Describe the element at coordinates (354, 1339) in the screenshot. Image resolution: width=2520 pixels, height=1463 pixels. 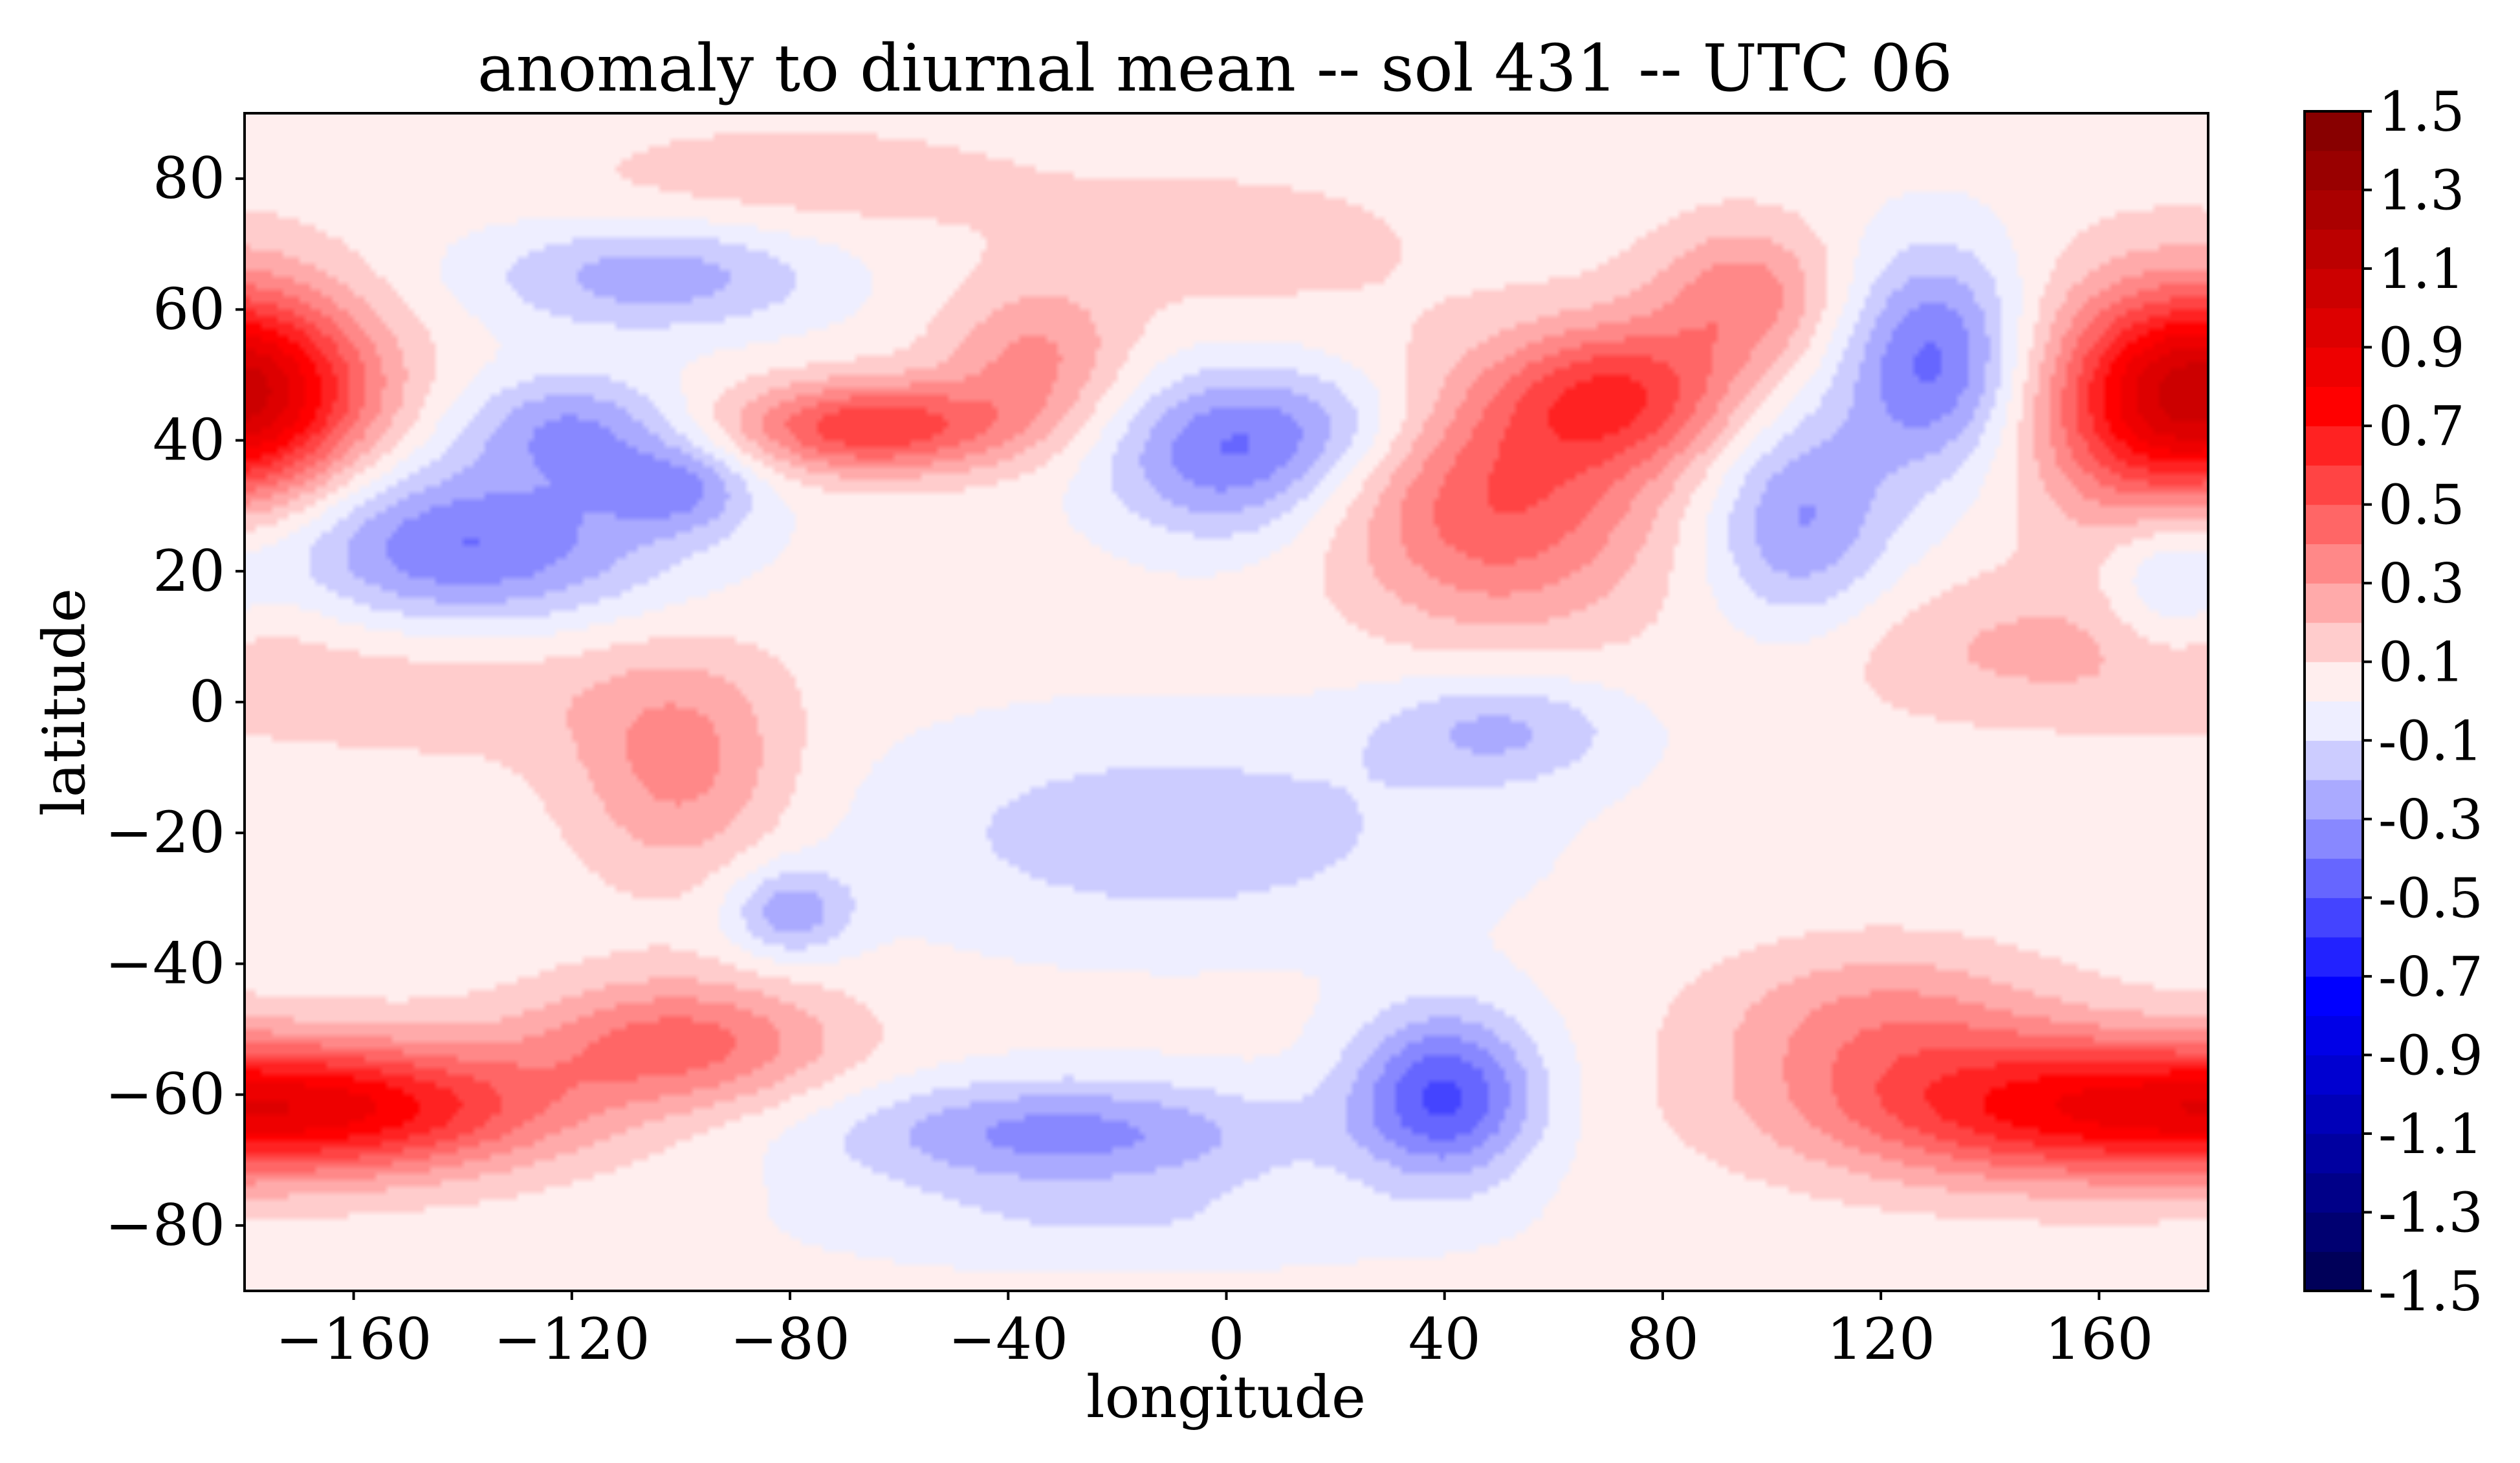
I see `x-tick-label: −160` at that location.